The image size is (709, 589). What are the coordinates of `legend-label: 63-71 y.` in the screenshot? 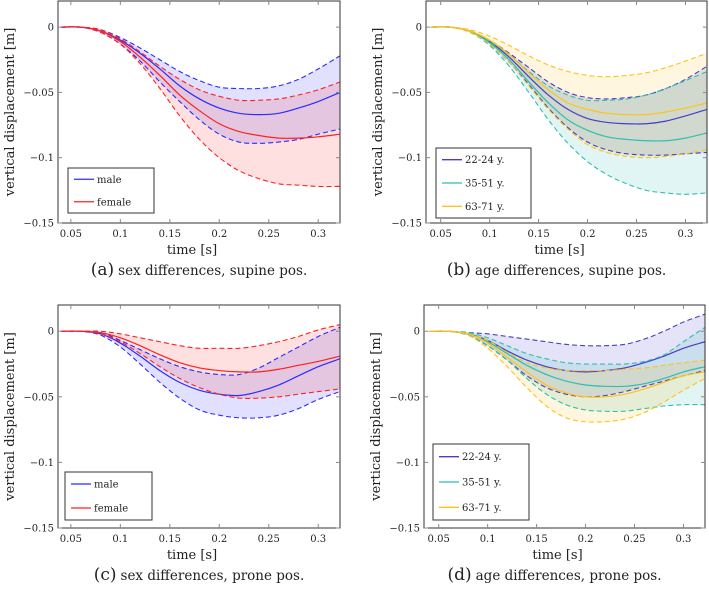 It's located at (482, 508).